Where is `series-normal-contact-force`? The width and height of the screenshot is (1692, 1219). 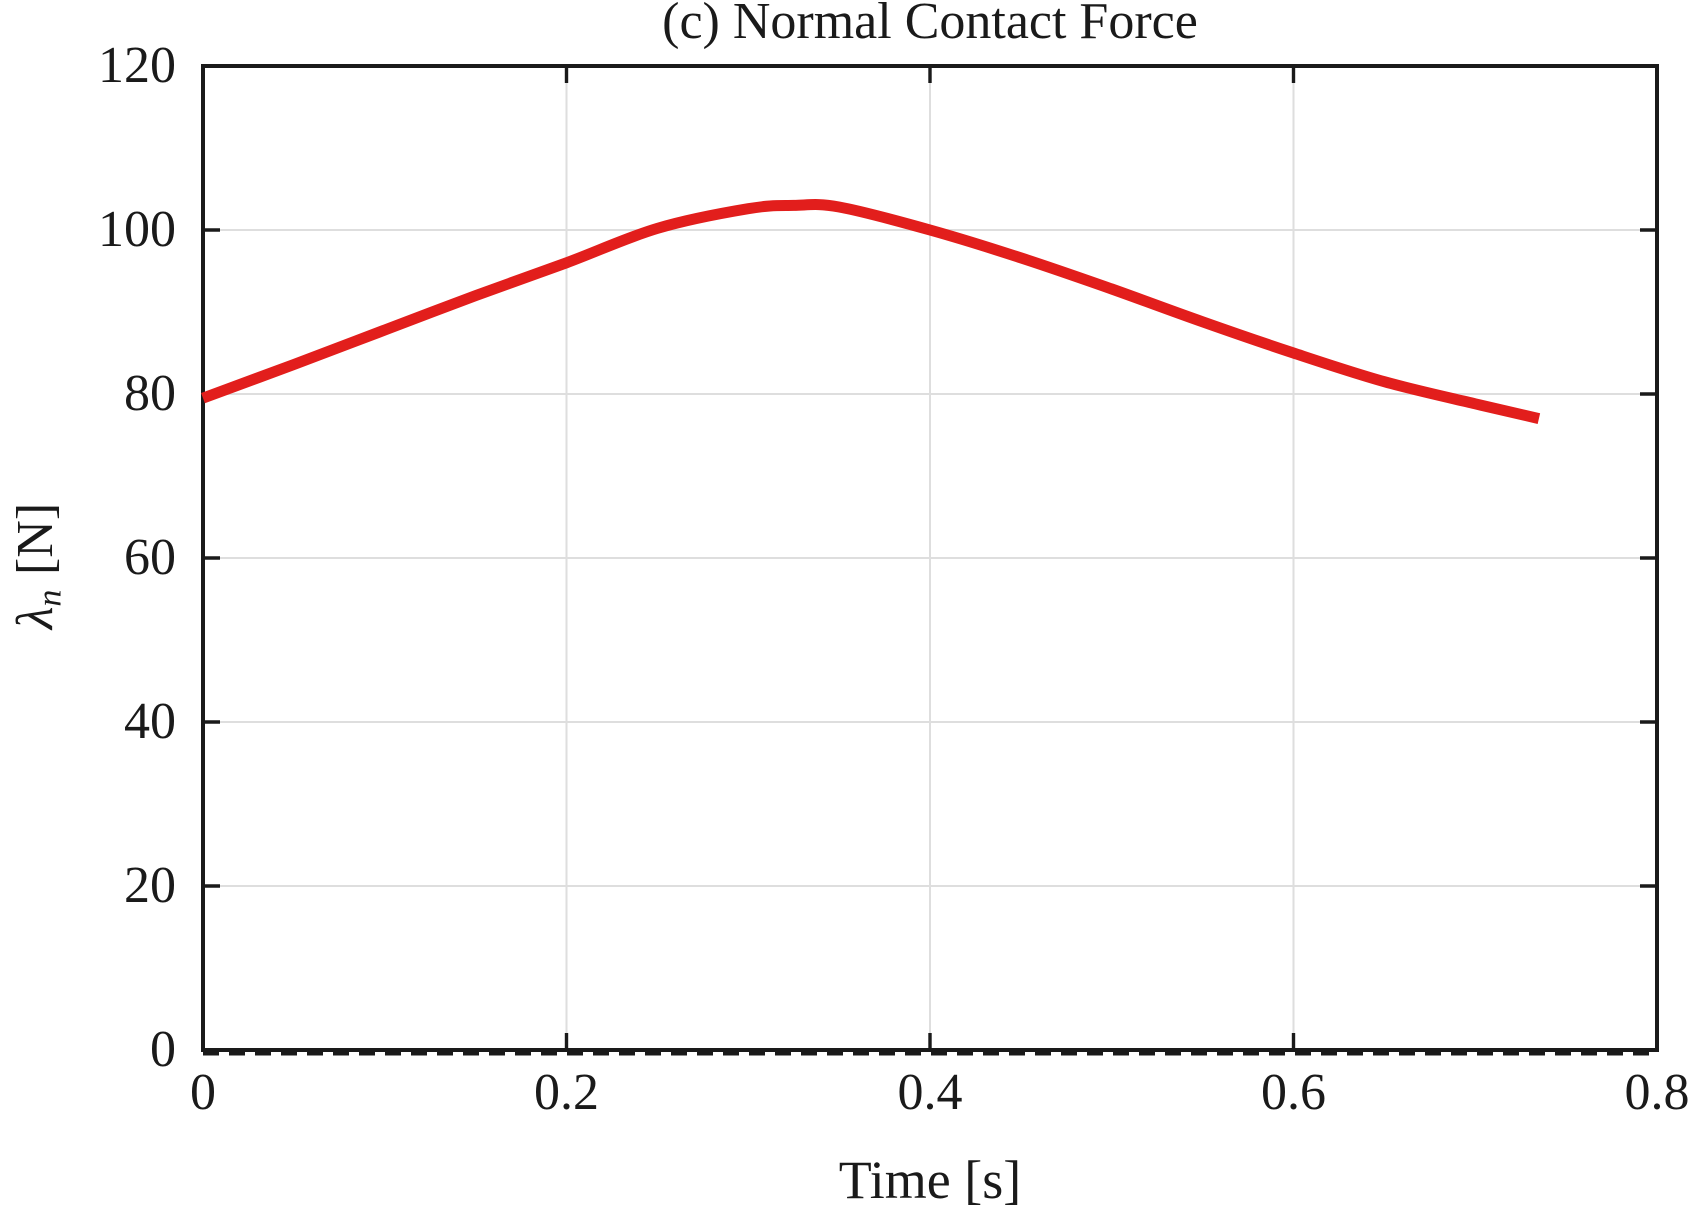
series-normal-contact-force is located at coordinates (871, 311).